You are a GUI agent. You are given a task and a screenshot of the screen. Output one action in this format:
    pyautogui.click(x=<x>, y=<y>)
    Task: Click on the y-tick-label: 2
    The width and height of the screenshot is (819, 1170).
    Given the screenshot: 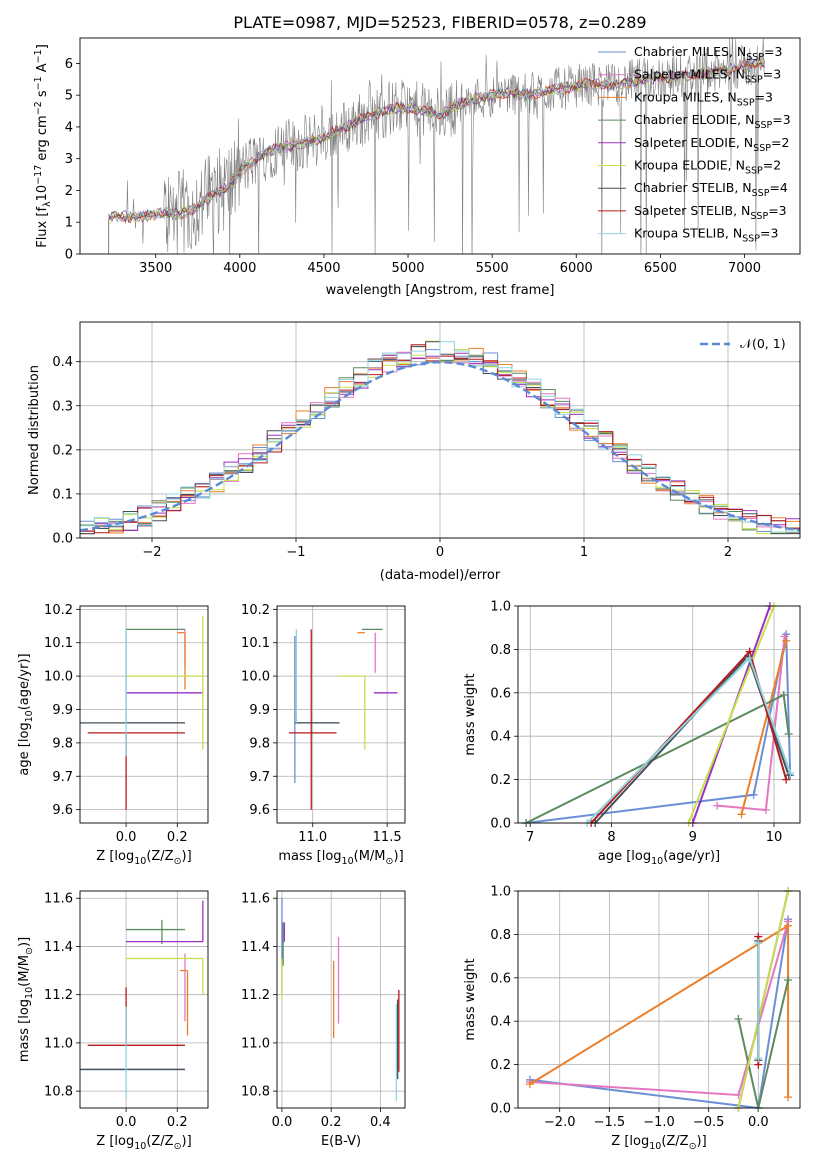 What is the action you would take?
    pyautogui.click(x=69, y=191)
    